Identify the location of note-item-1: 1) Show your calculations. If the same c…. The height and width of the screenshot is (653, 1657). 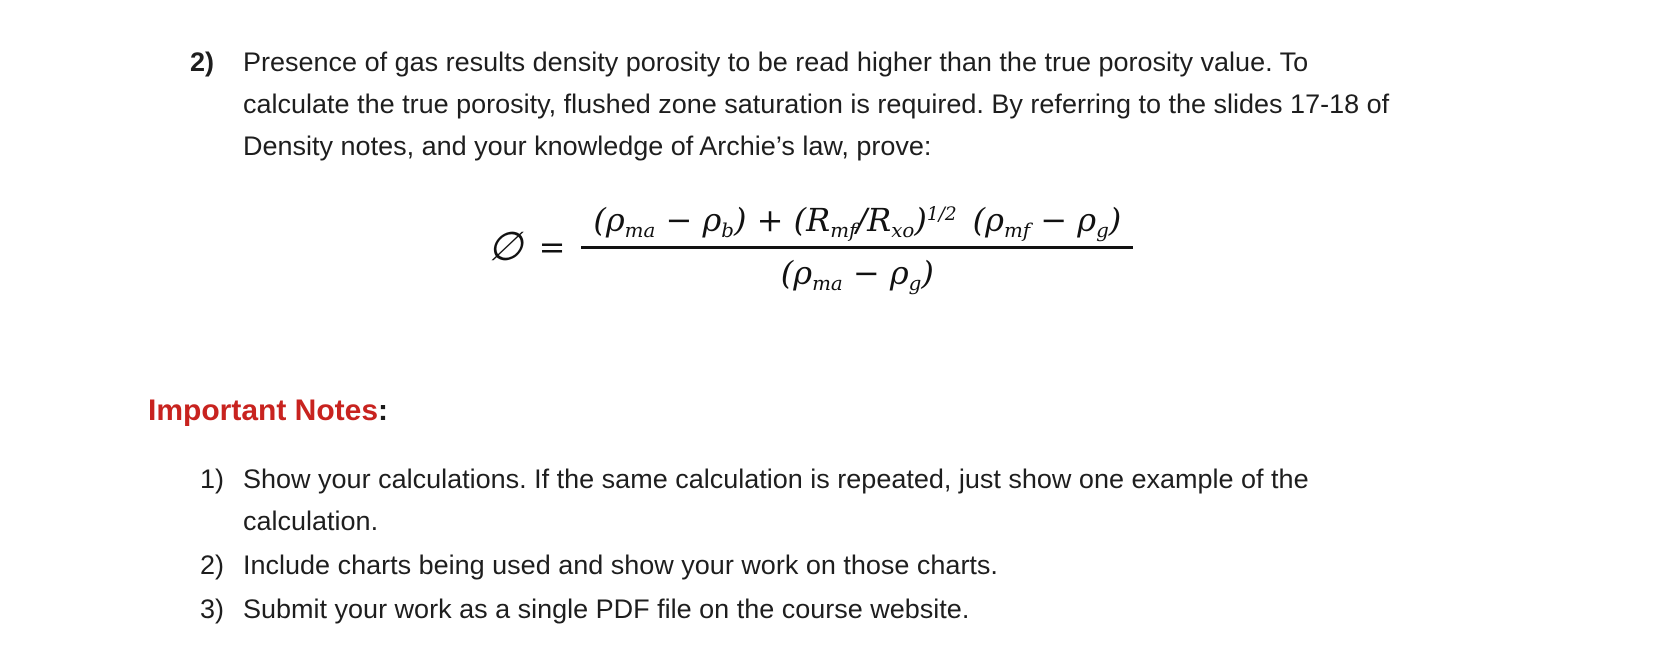
(928, 500).